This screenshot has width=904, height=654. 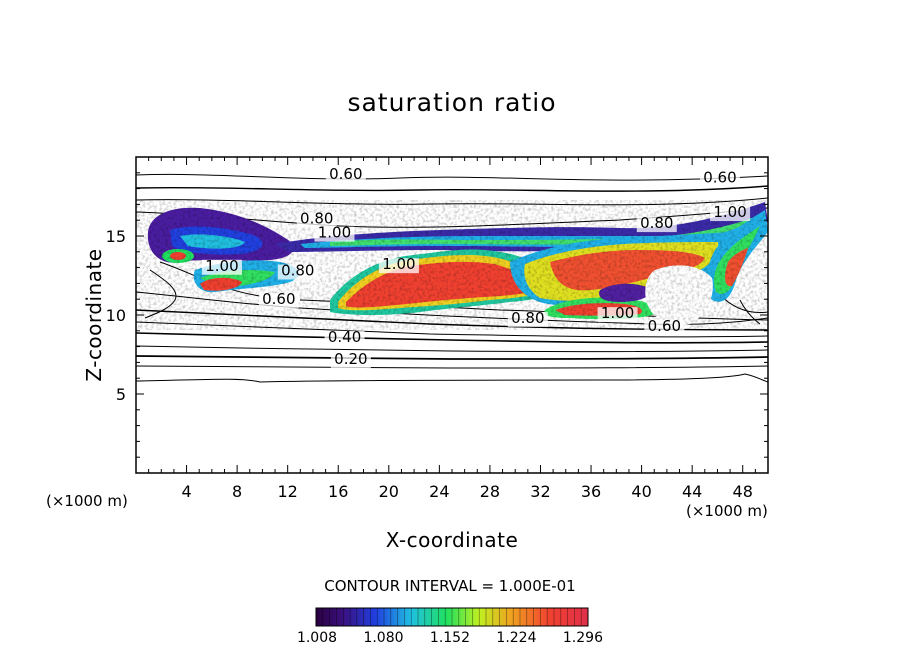 I want to click on colorbar-tick-labels: 1.008 1.080 1.152 1.224 1.296, so click(x=452, y=640).